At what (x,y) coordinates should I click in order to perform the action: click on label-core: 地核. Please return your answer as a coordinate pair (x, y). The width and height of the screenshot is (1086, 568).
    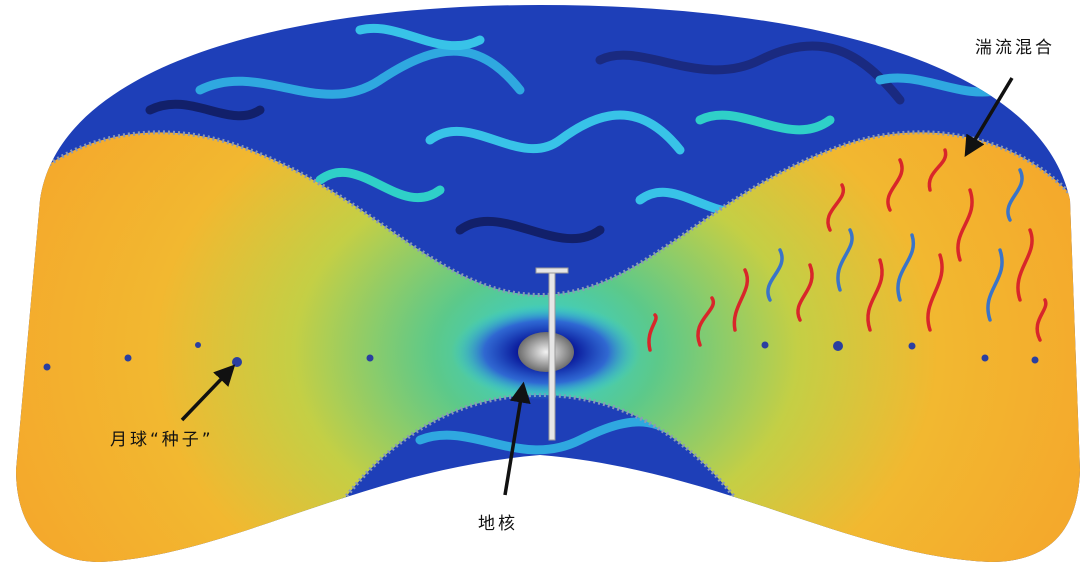
    Looking at the image, I should click on (498, 524).